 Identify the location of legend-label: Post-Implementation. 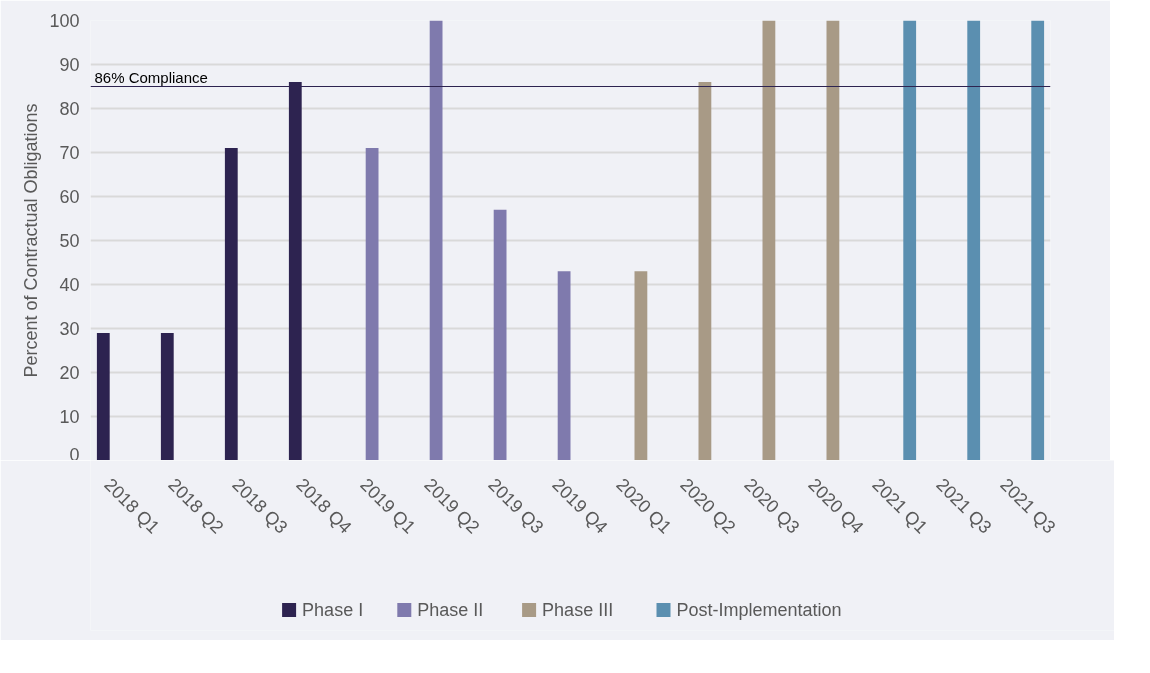
(759, 610).